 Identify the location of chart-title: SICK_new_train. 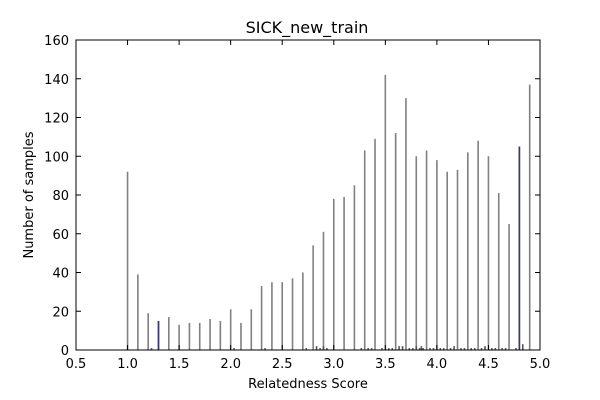
(307, 28).